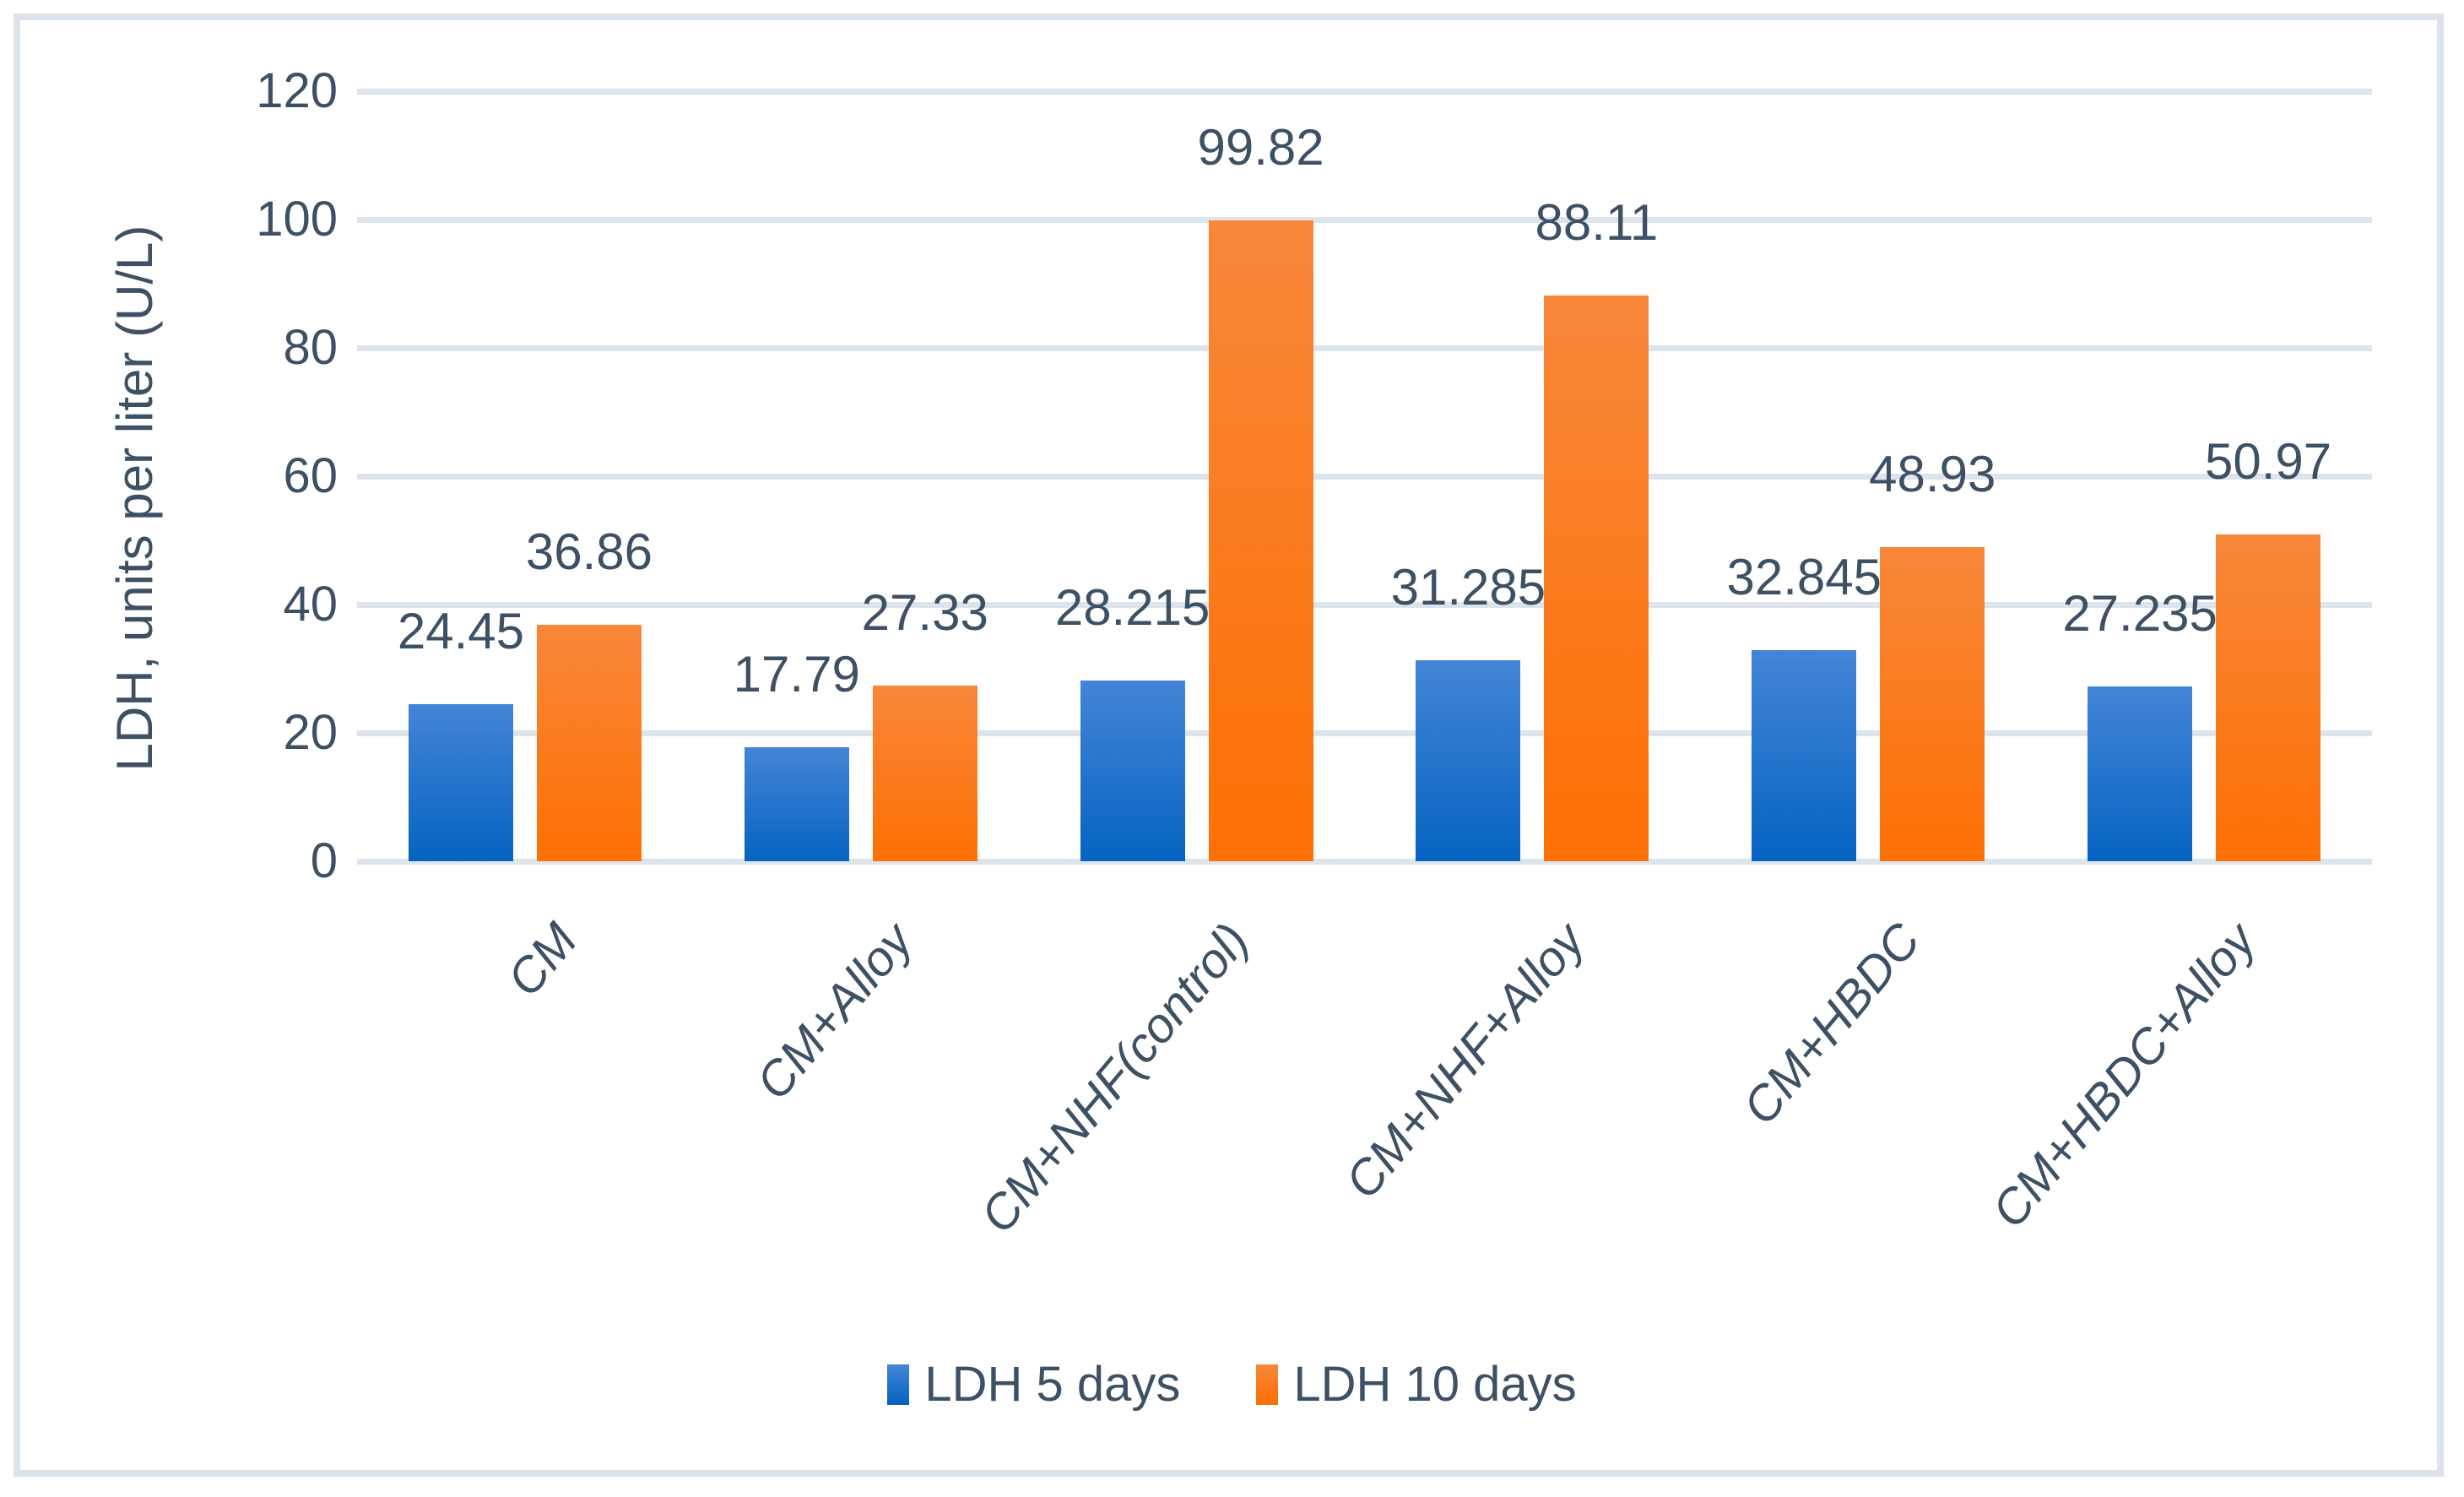  Describe the element at coordinates (1468, 760) in the screenshot. I see `bar-ldh-5-days-CM+NHF+Alloy` at that location.